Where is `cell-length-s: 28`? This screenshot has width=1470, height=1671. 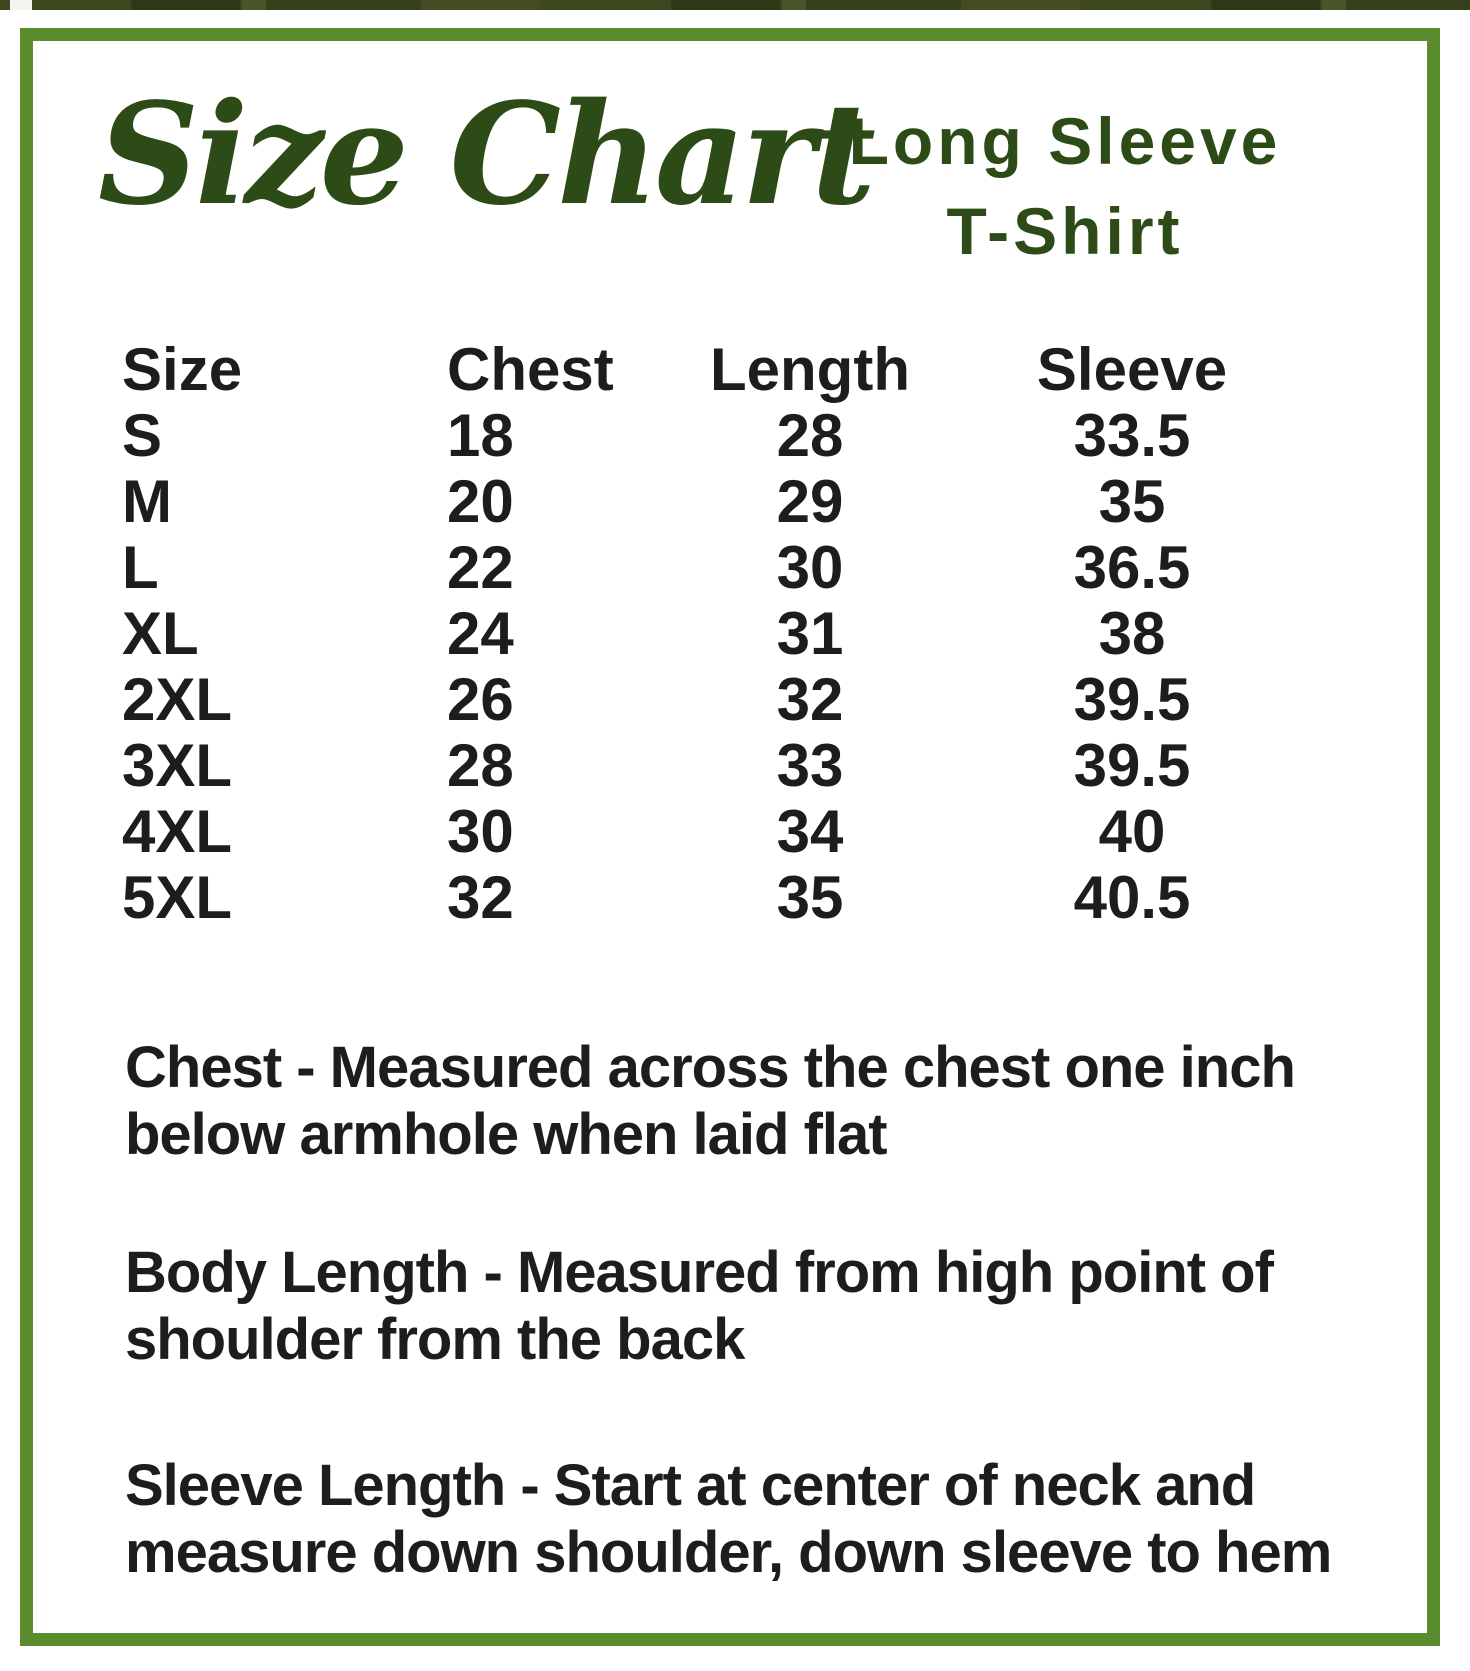
cell-length-s: 28 is located at coordinates (810, 435).